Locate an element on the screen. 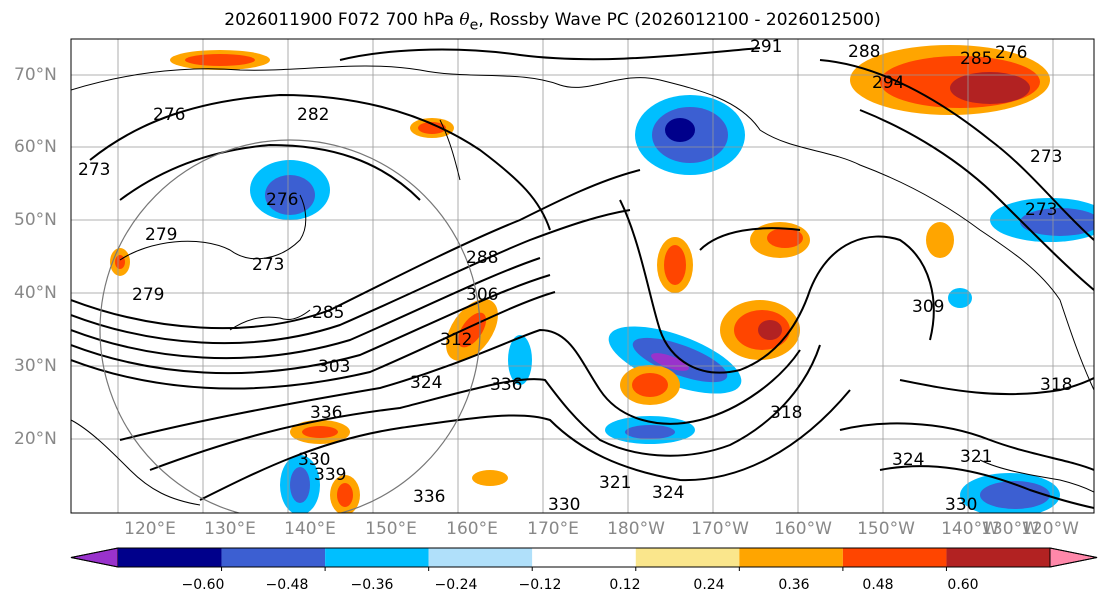 Image resolution: width=1105 pixels, height=606 pixels. lat-label-20n: 20°N is located at coordinates (35, 439).